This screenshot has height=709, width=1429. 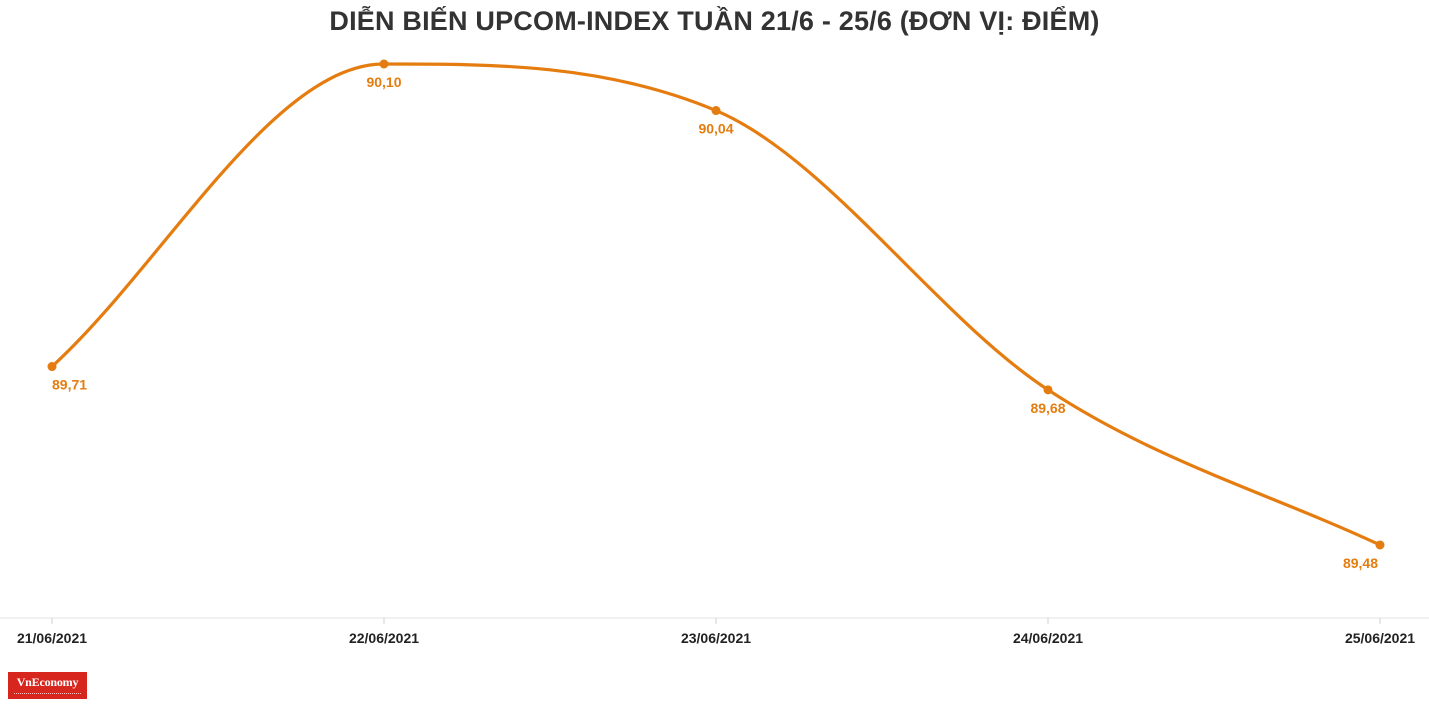 I want to click on vneconomy-logo: VnEconomy, so click(x=47, y=685).